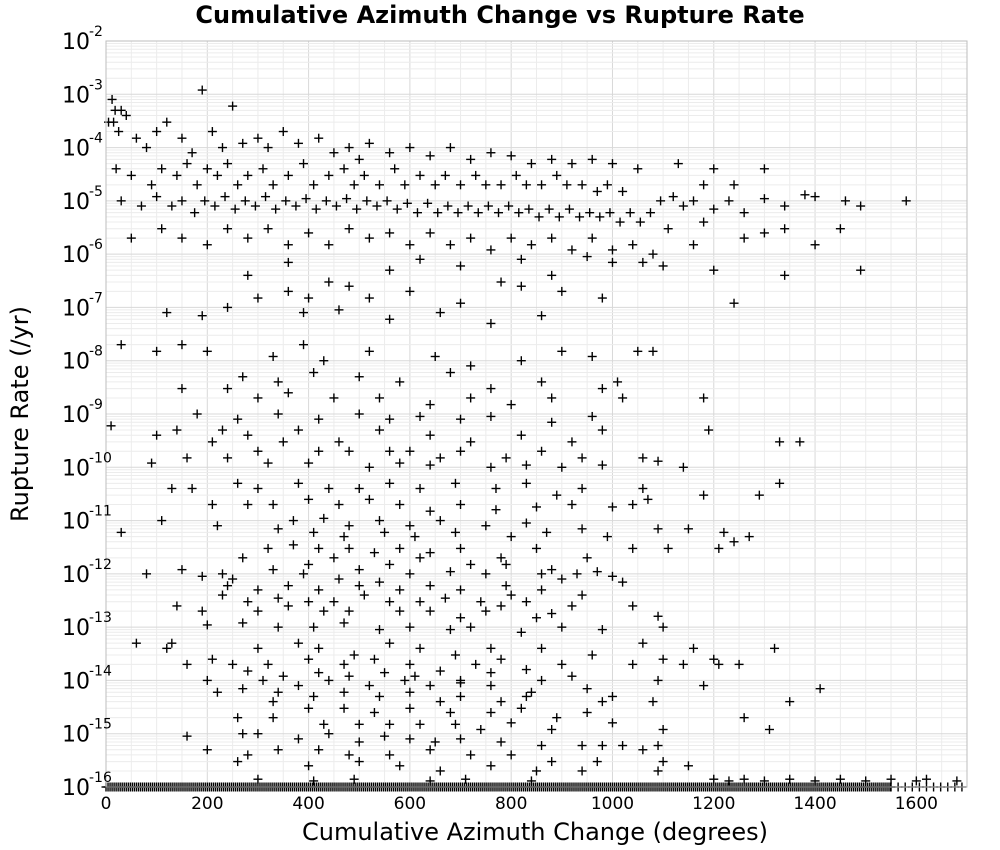 Image resolution: width=1000 pixels, height=850 pixels. I want to click on y-tick-label: 10 -2, so click(82, 39).